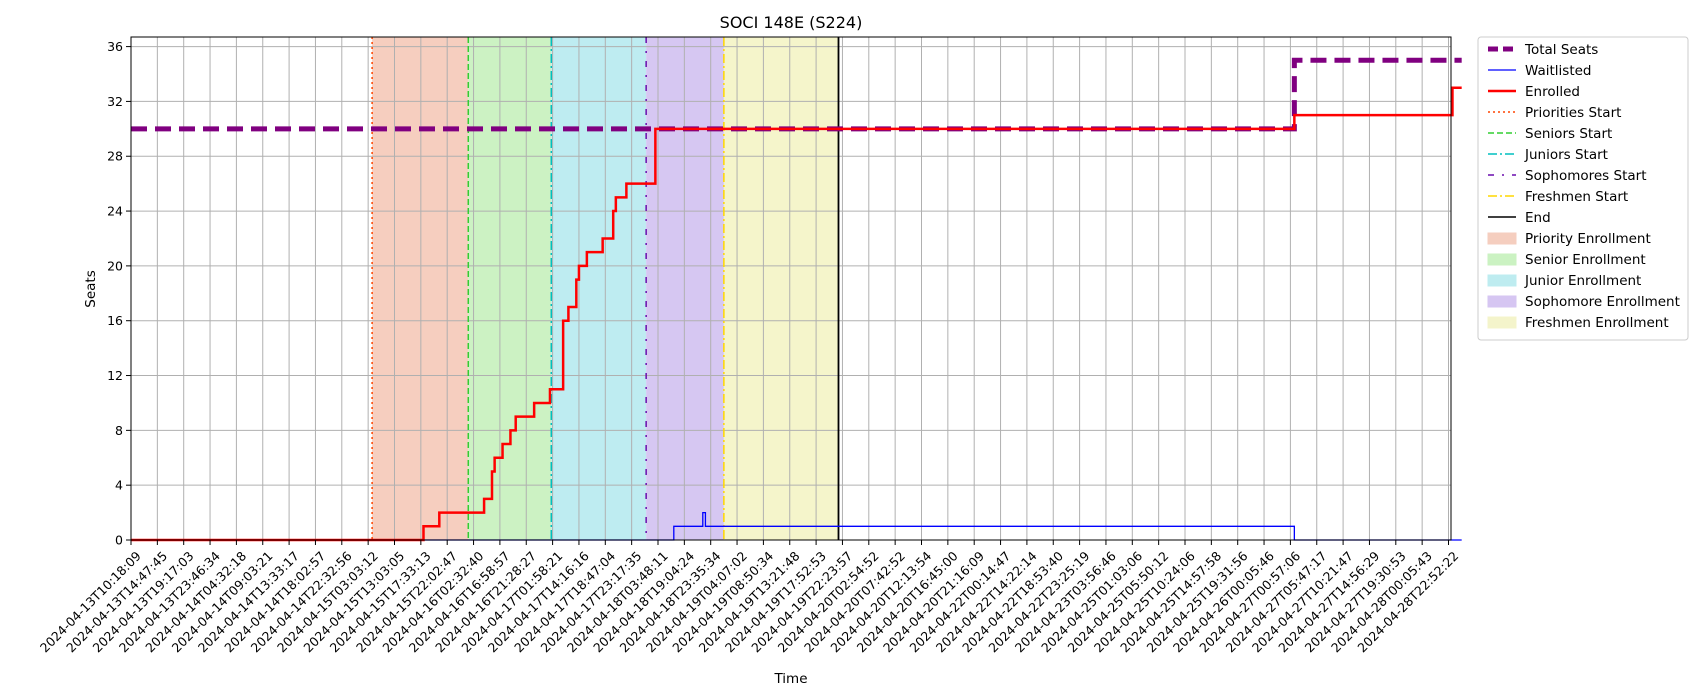 Image resolution: width=1700 pixels, height=700 pixels. What do you see at coordinates (115, 101) in the screenshot?
I see `y-tick-label: 32` at bounding box center [115, 101].